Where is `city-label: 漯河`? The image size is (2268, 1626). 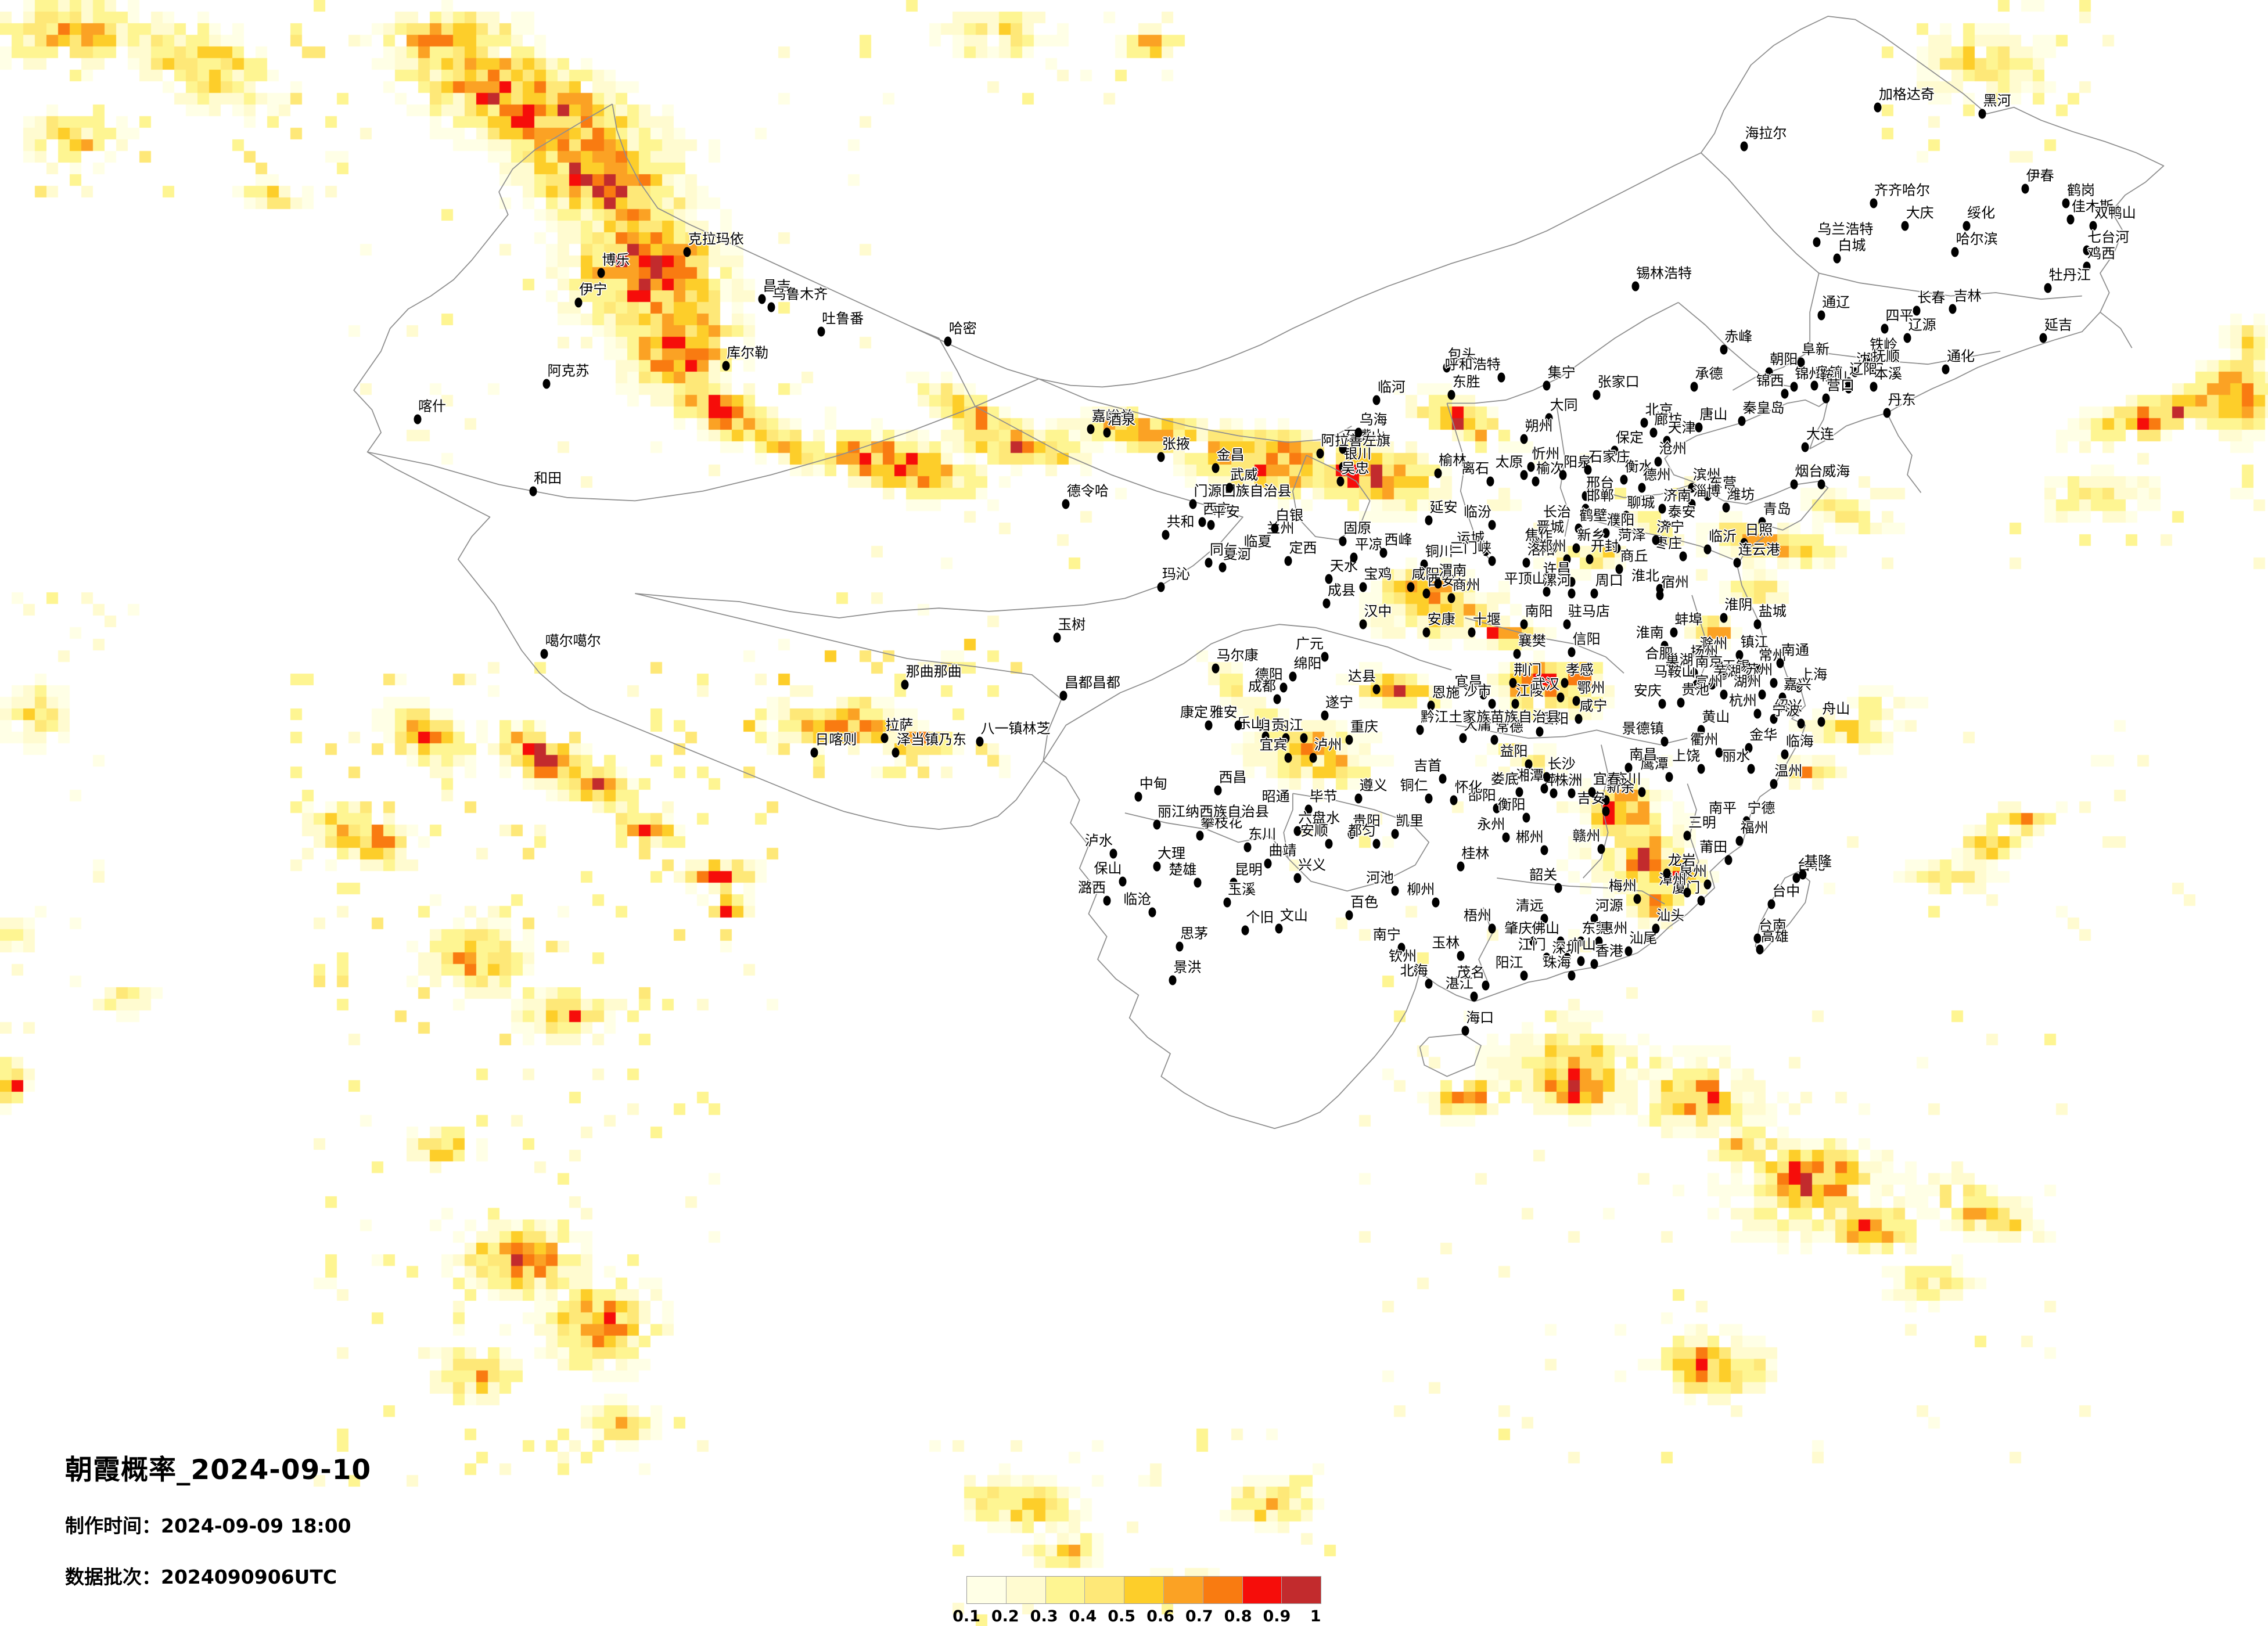 city-label: 漯河 is located at coordinates (1557, 580).